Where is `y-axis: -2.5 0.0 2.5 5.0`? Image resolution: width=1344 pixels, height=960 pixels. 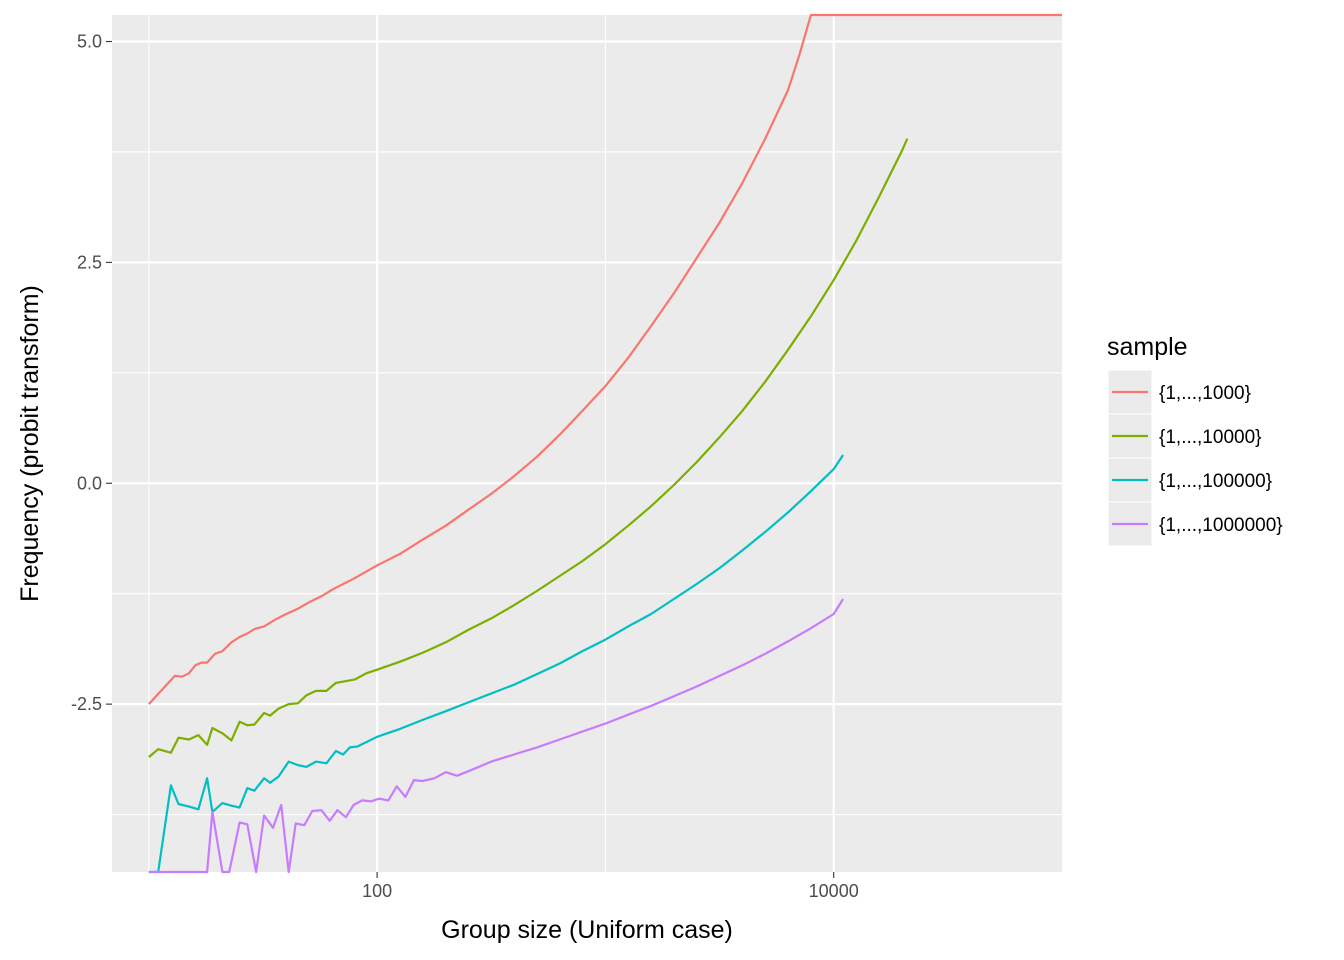
y-axis: -2.5 0.0 2.5 5.0 is located at coordinates (91, 373).